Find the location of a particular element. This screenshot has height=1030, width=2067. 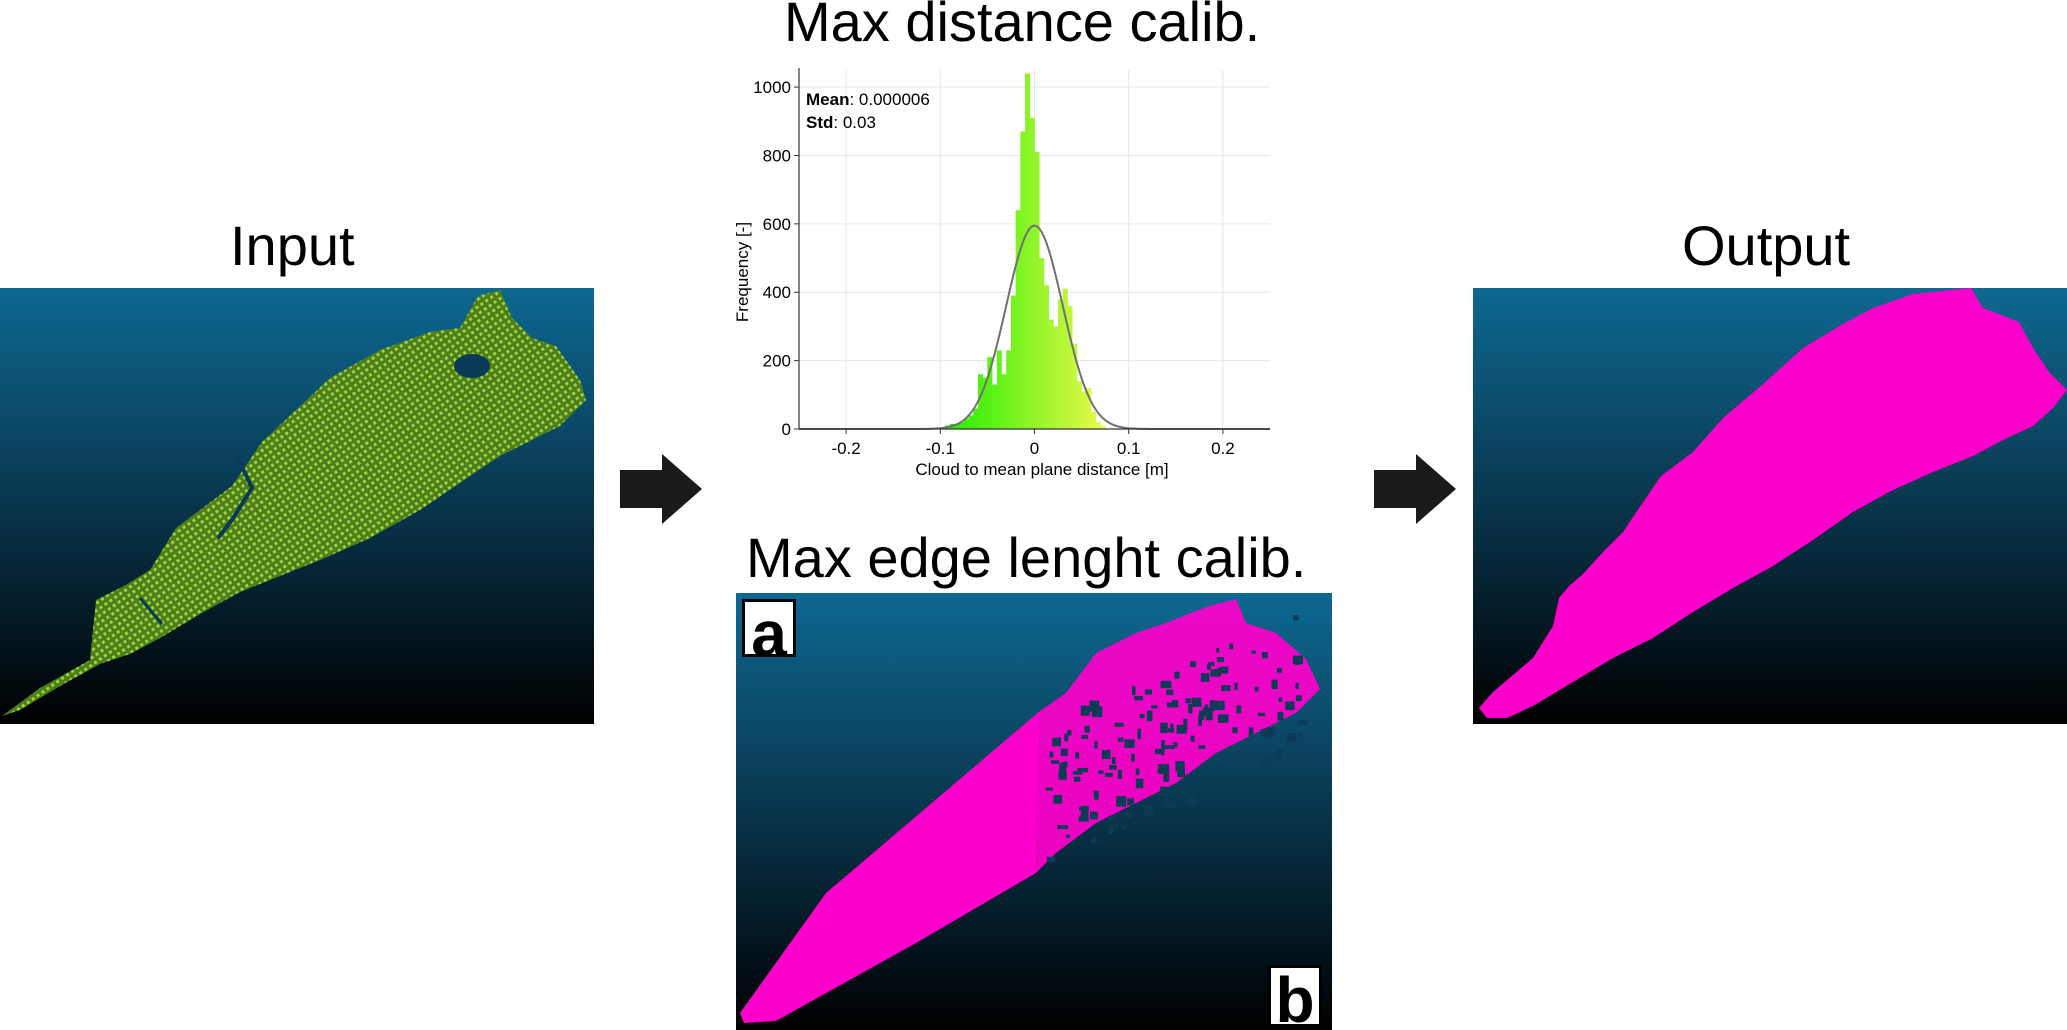

edge-mesh-render is located at coordinates (1030, 811).